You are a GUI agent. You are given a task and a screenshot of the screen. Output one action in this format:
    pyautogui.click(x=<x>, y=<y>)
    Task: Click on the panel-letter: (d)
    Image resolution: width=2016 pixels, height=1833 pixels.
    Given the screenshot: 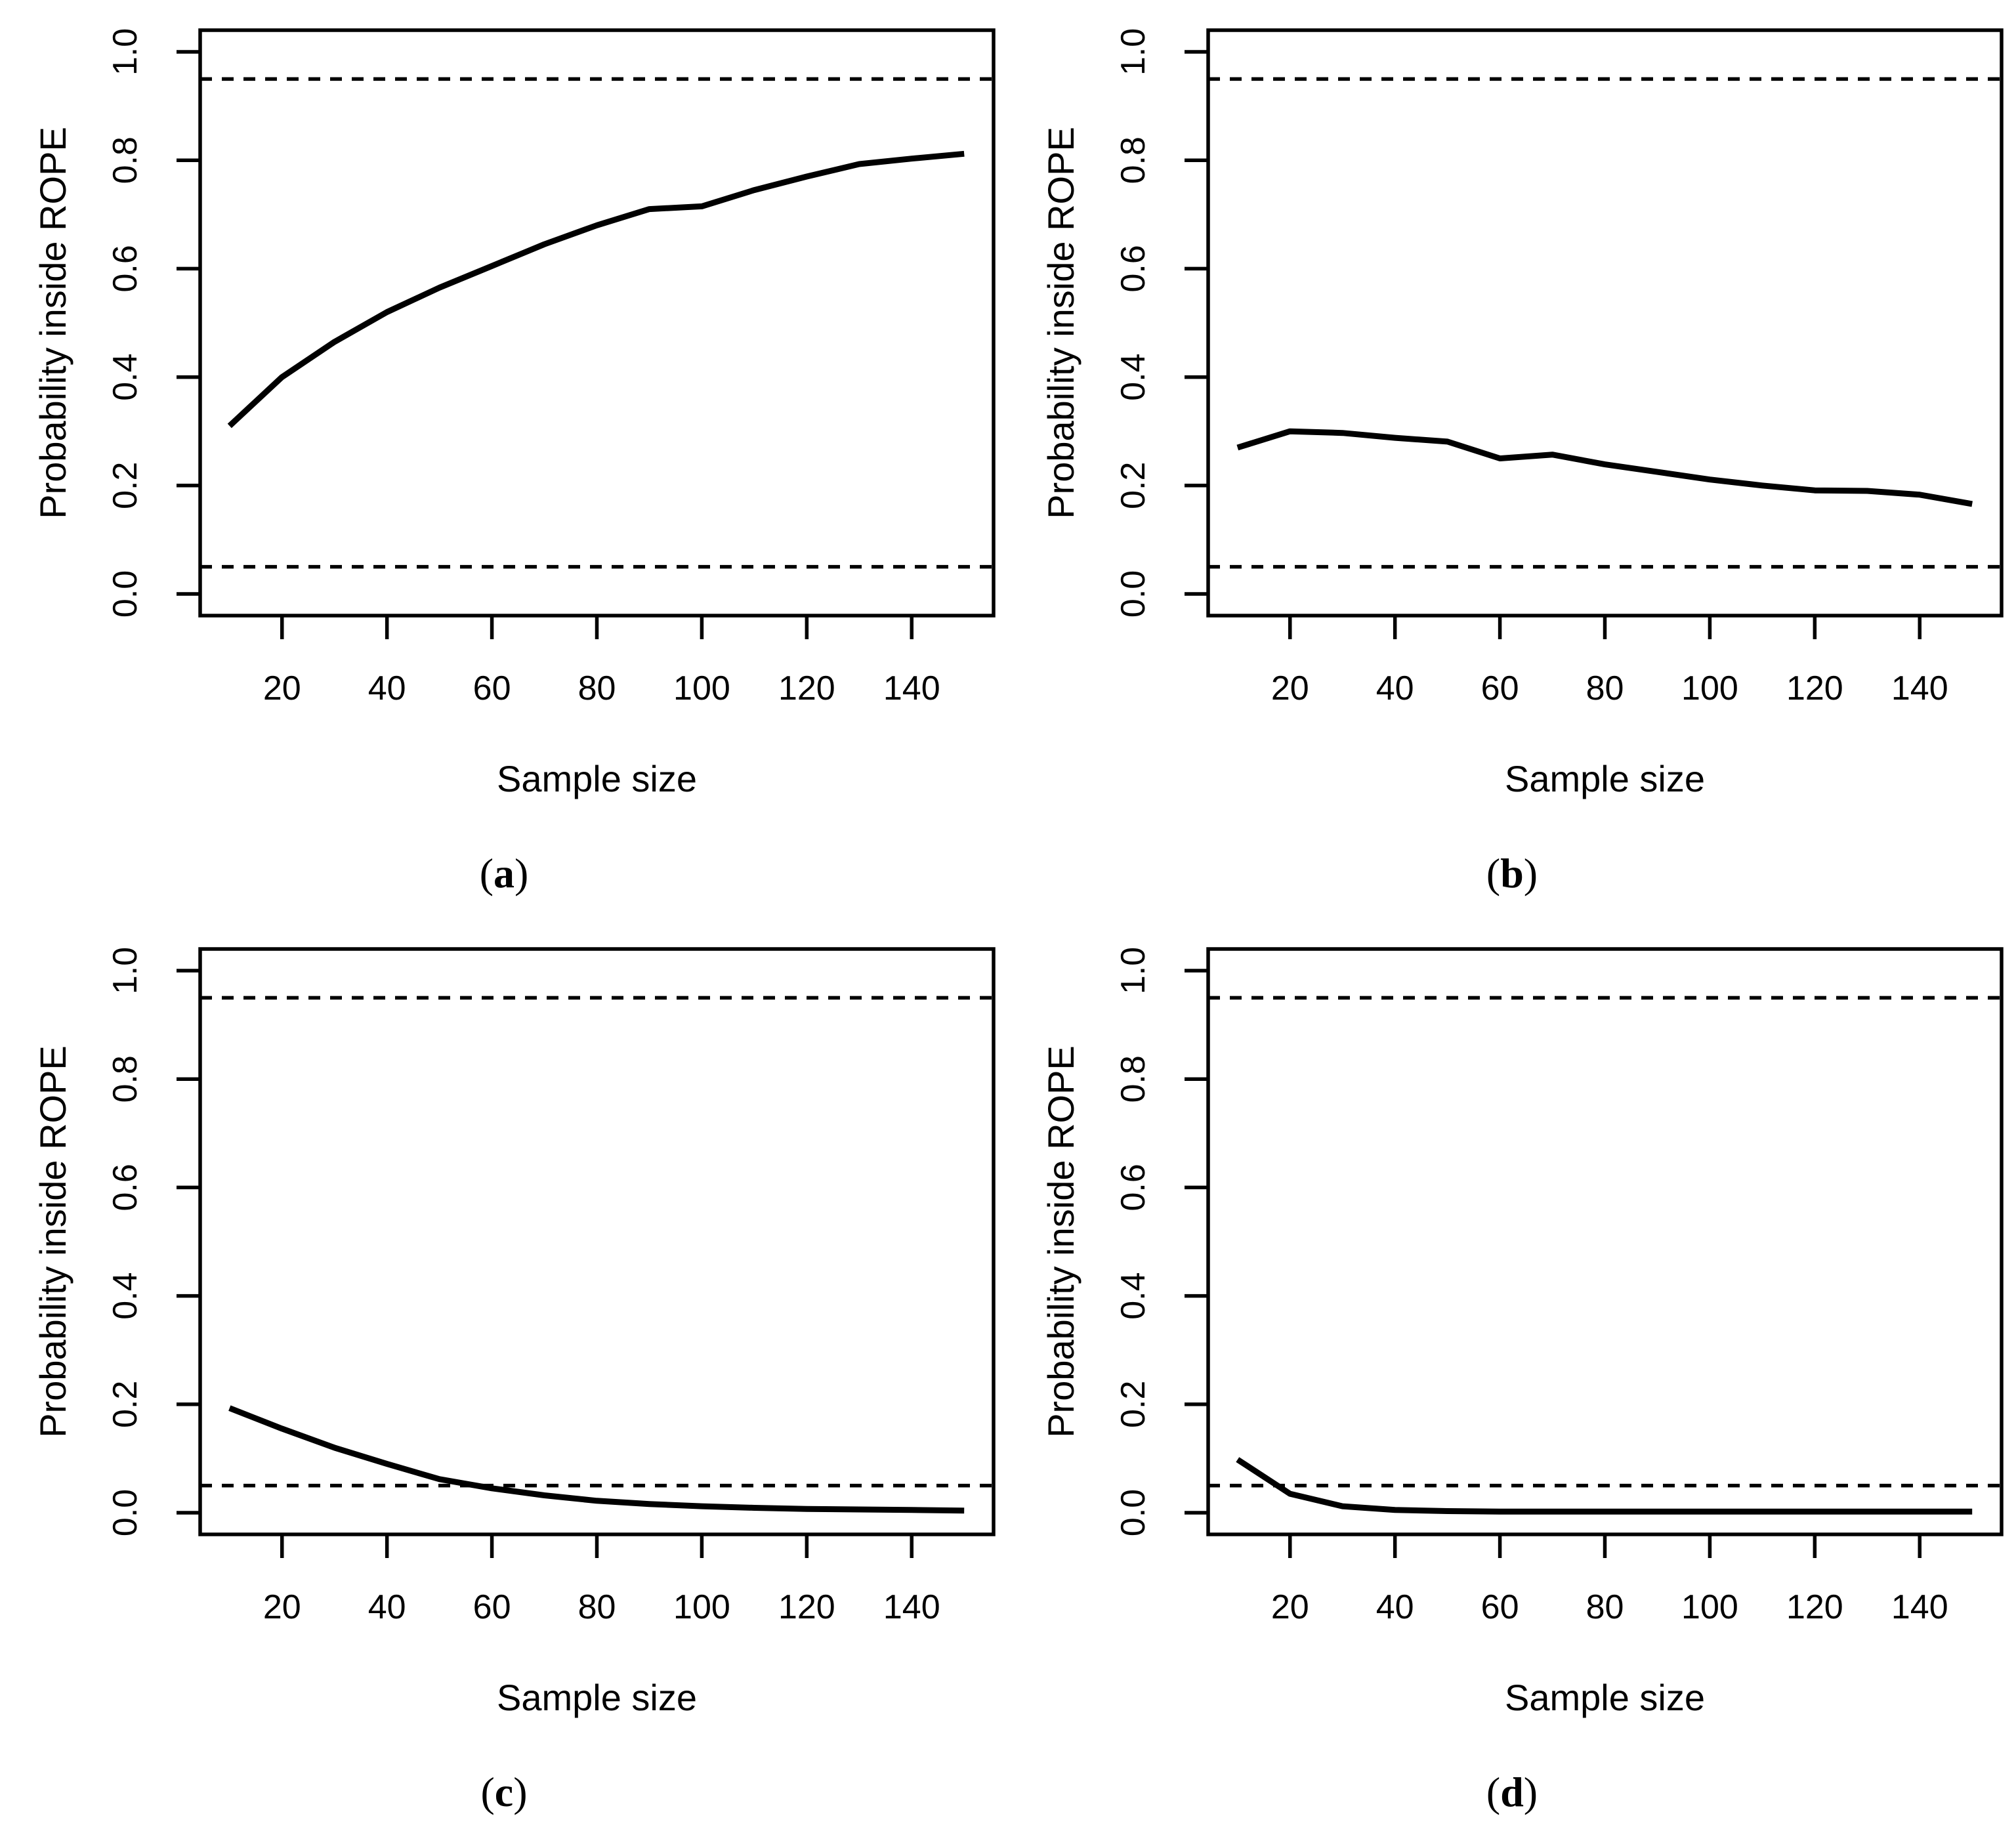 What is the action you would take?
    pyautogui.click(x=1512, y=1792)
    